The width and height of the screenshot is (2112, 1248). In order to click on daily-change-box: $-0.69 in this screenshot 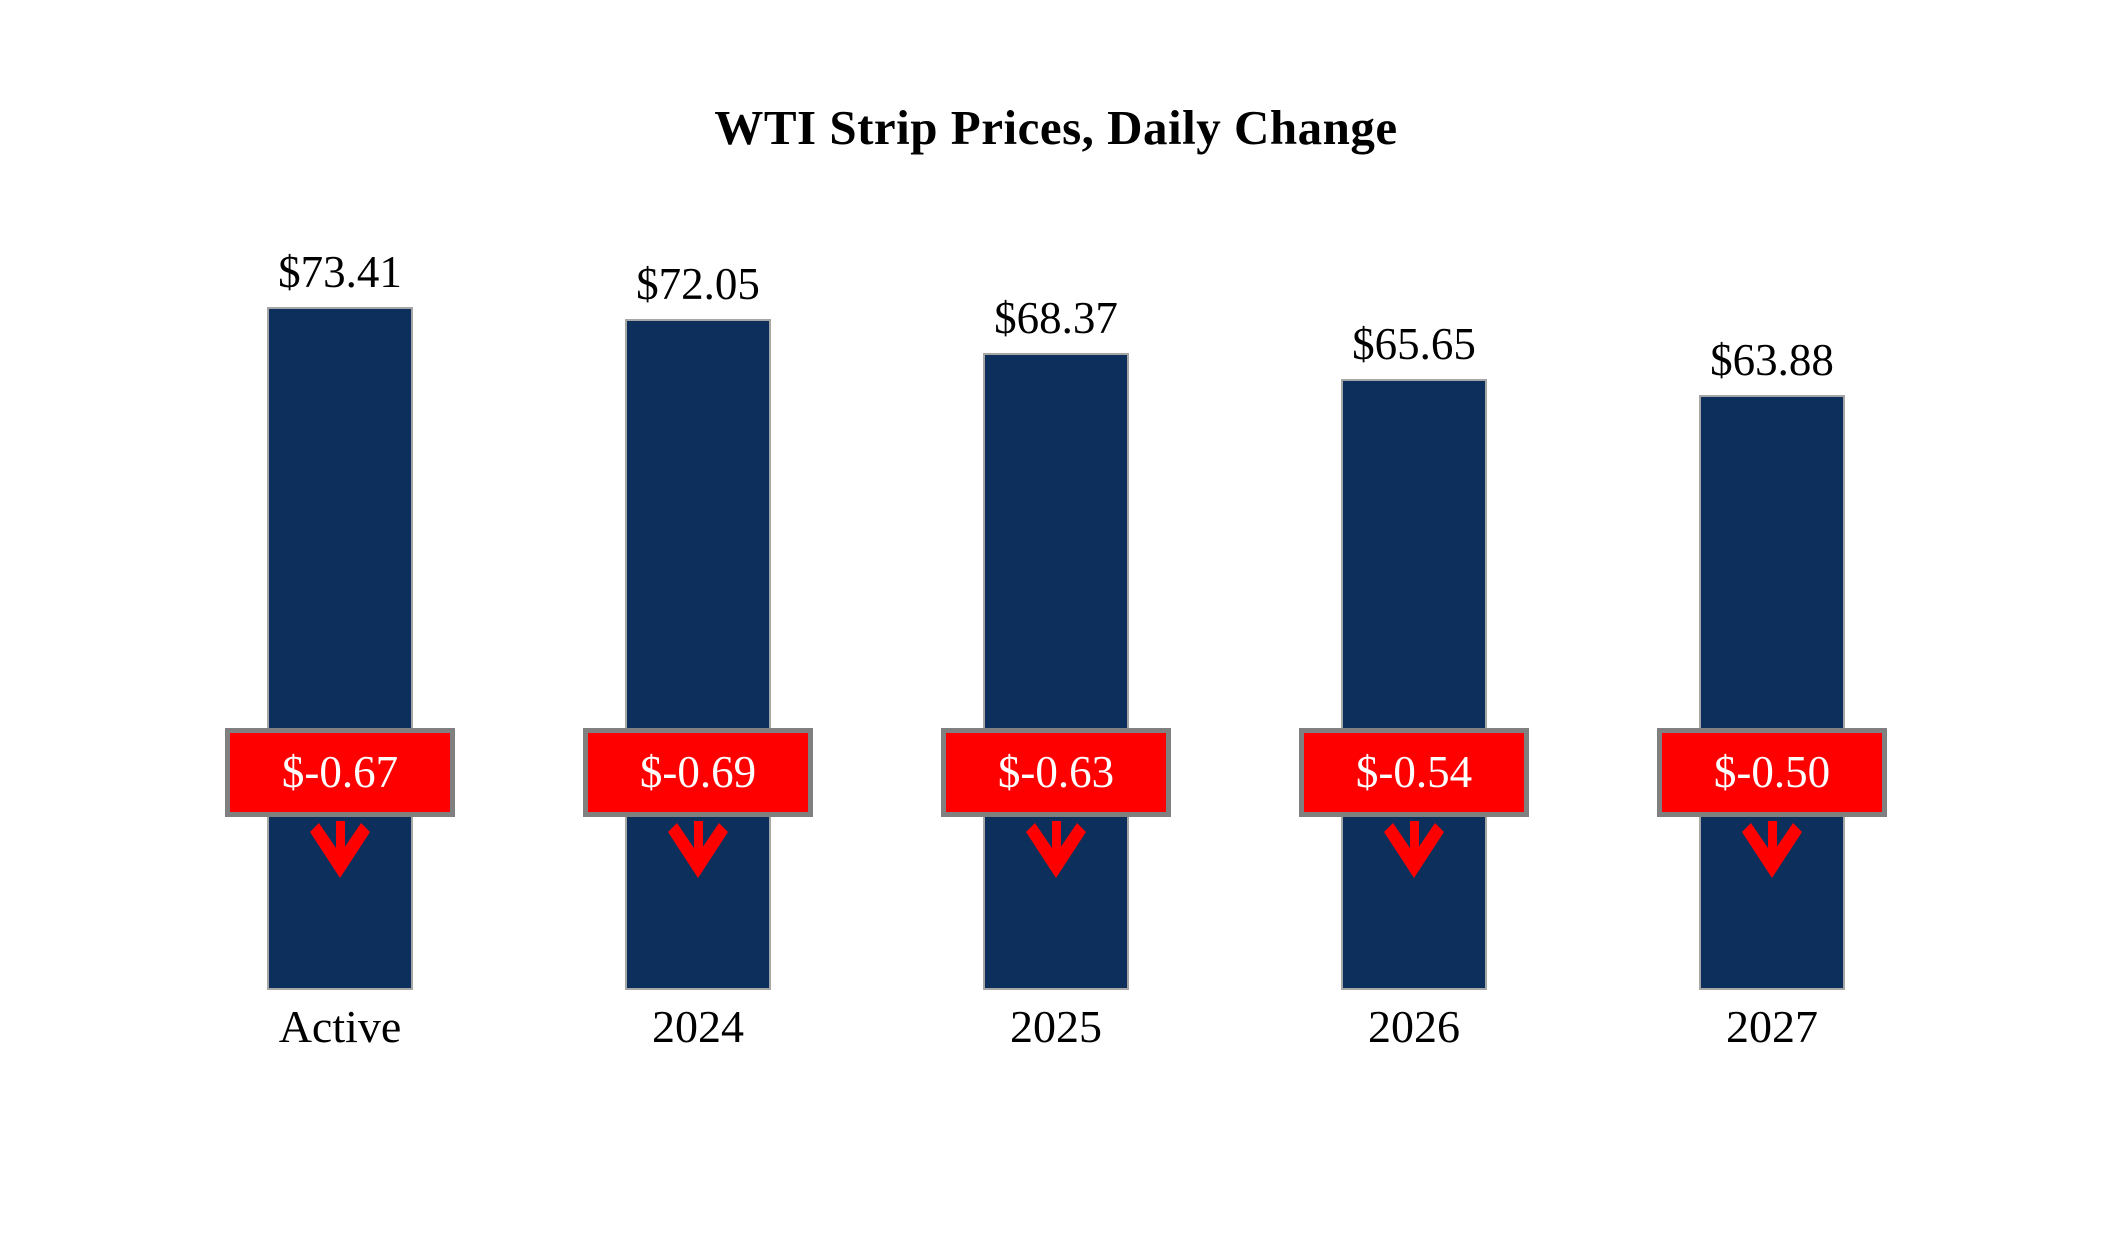, I will do `click(698, 772)`.